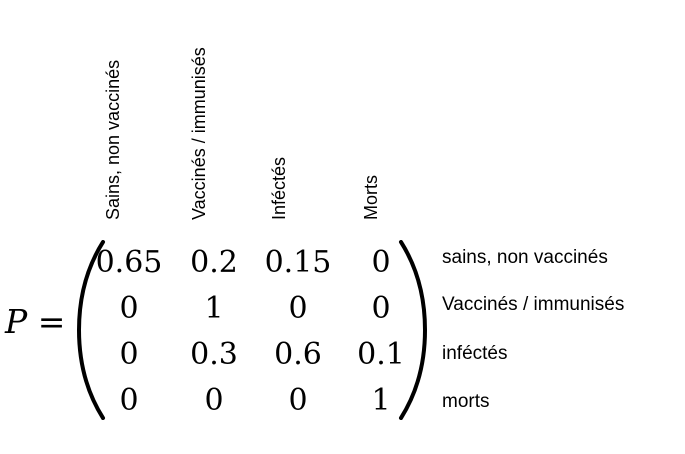 The width and height of the screenshot is (685, 454). Describe the element at coordinates (199, 133) in the screenshot. I see `column-header-vaccines: Vaccinés / immunisés` at that location.